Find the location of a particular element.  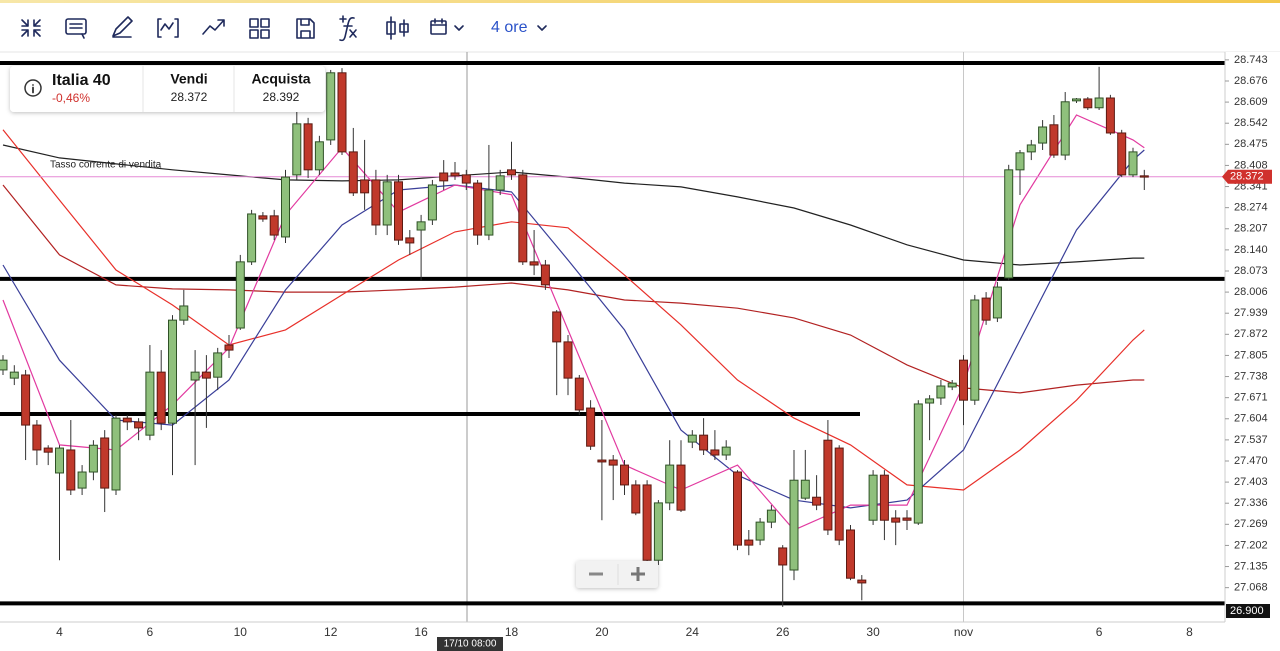

top-strip is located at coordinates (640, 1).